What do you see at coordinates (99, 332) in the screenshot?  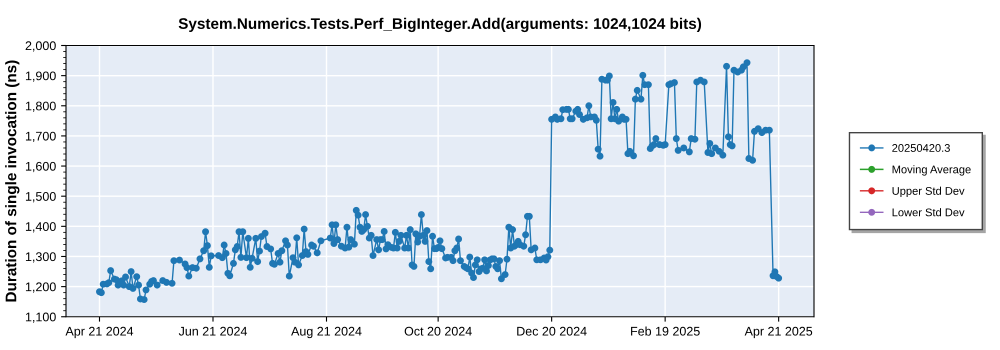 I see `x-tick-label: Apr 21 2024` at bounding box center [99, 332].